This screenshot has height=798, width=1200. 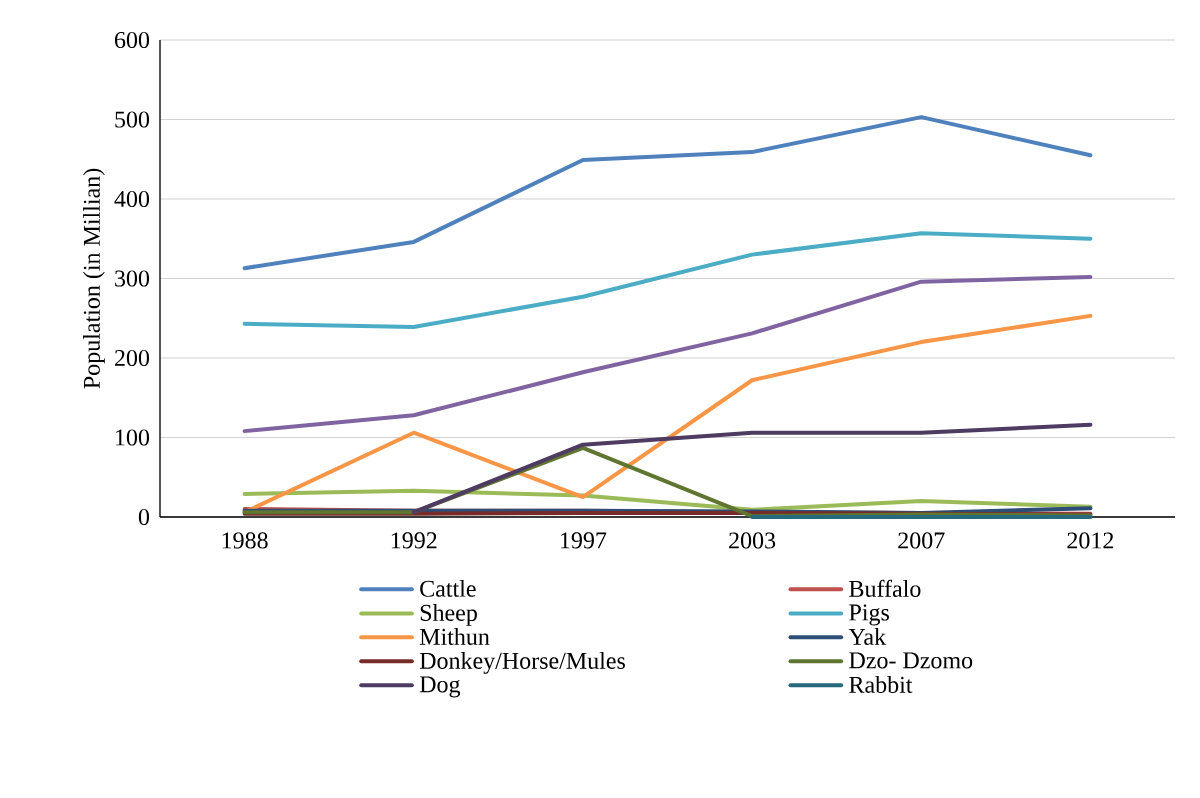 What do you see at coordinates (448, 615) in the screenshot?
I see `legend-label: Sheep` at bounding box center [448, 615].